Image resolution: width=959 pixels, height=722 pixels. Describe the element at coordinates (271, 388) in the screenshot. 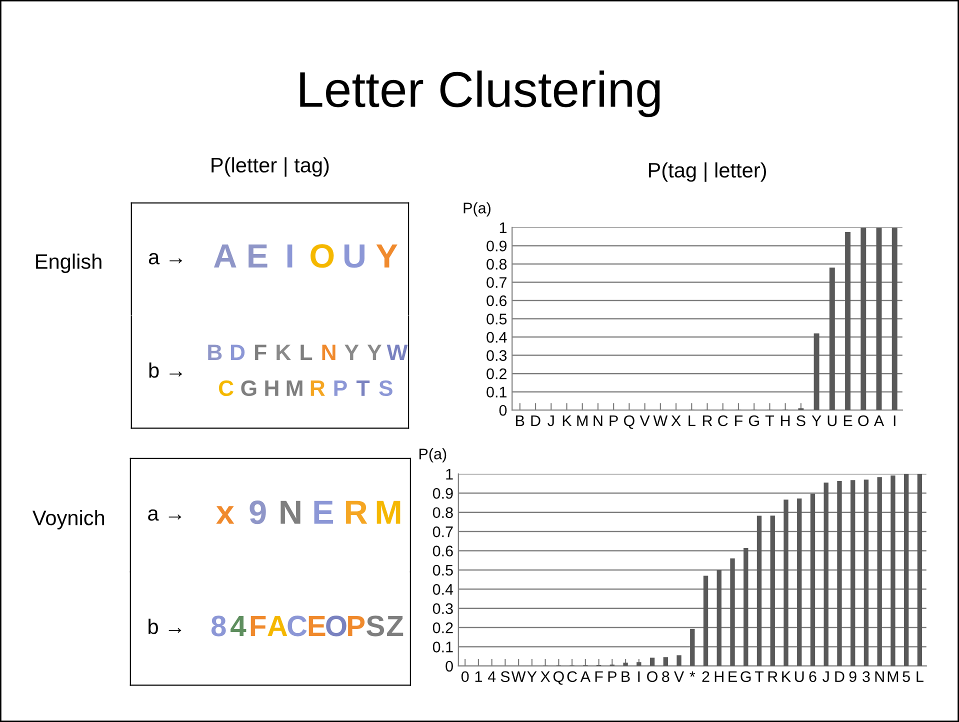

I see `category-label: H` at that location.